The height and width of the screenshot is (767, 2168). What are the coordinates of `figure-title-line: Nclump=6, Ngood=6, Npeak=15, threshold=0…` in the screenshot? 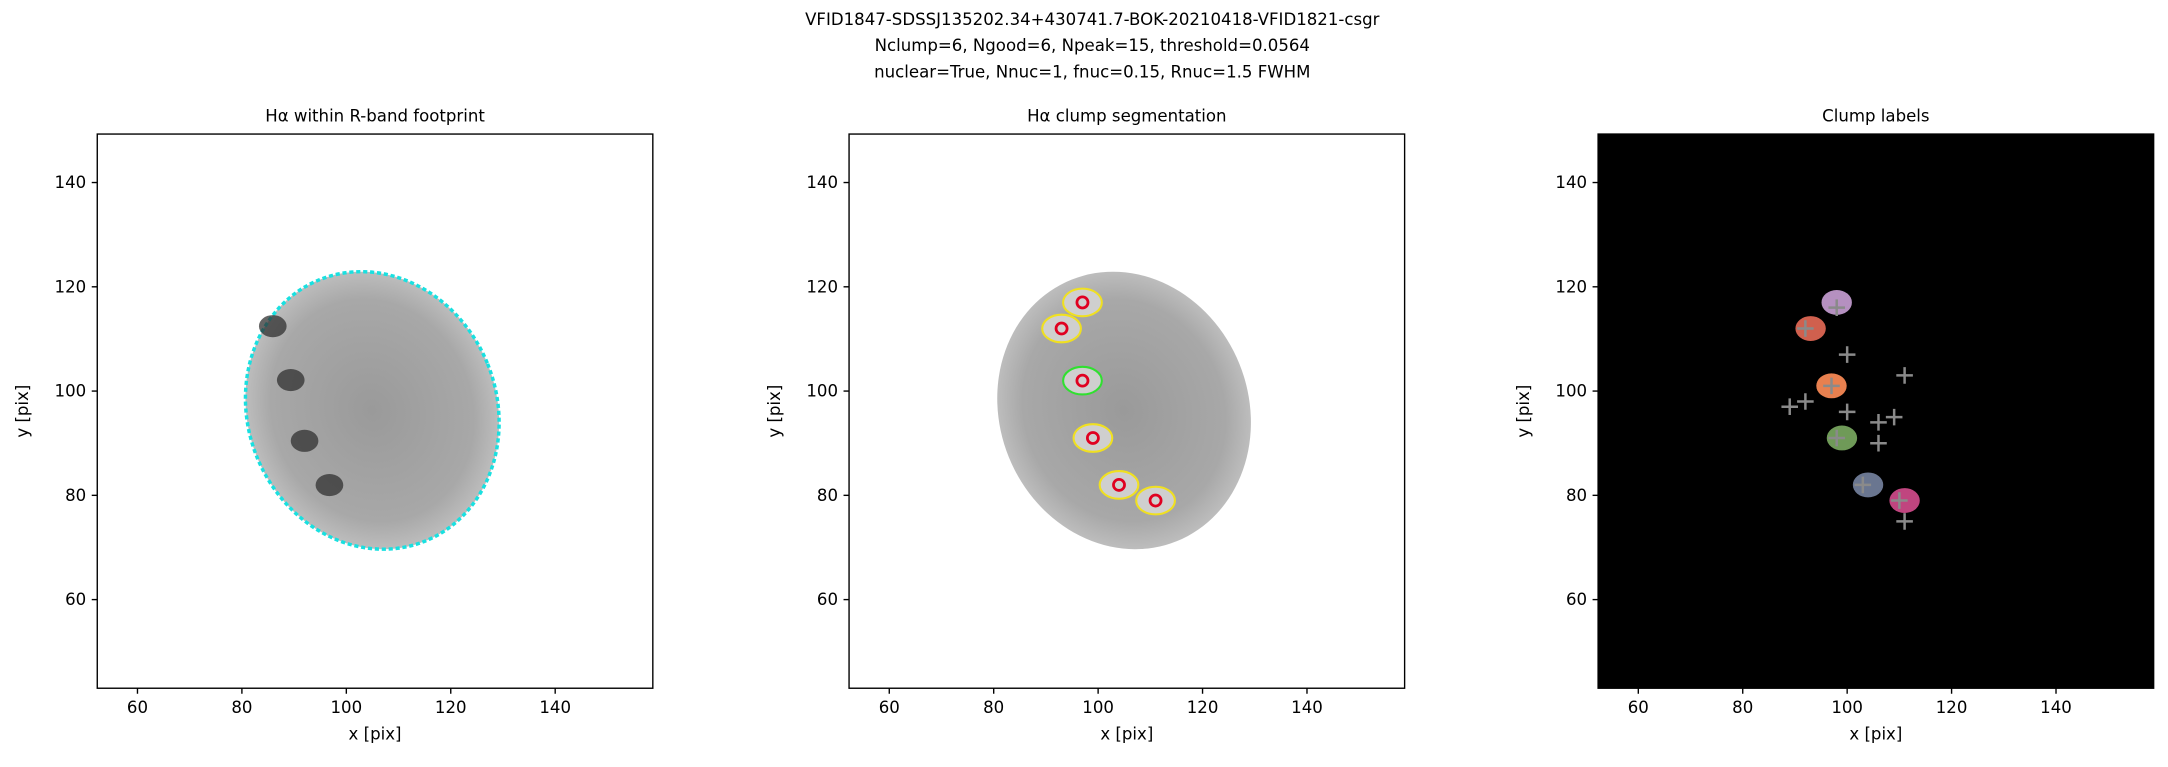 It's located at (1092, 45).